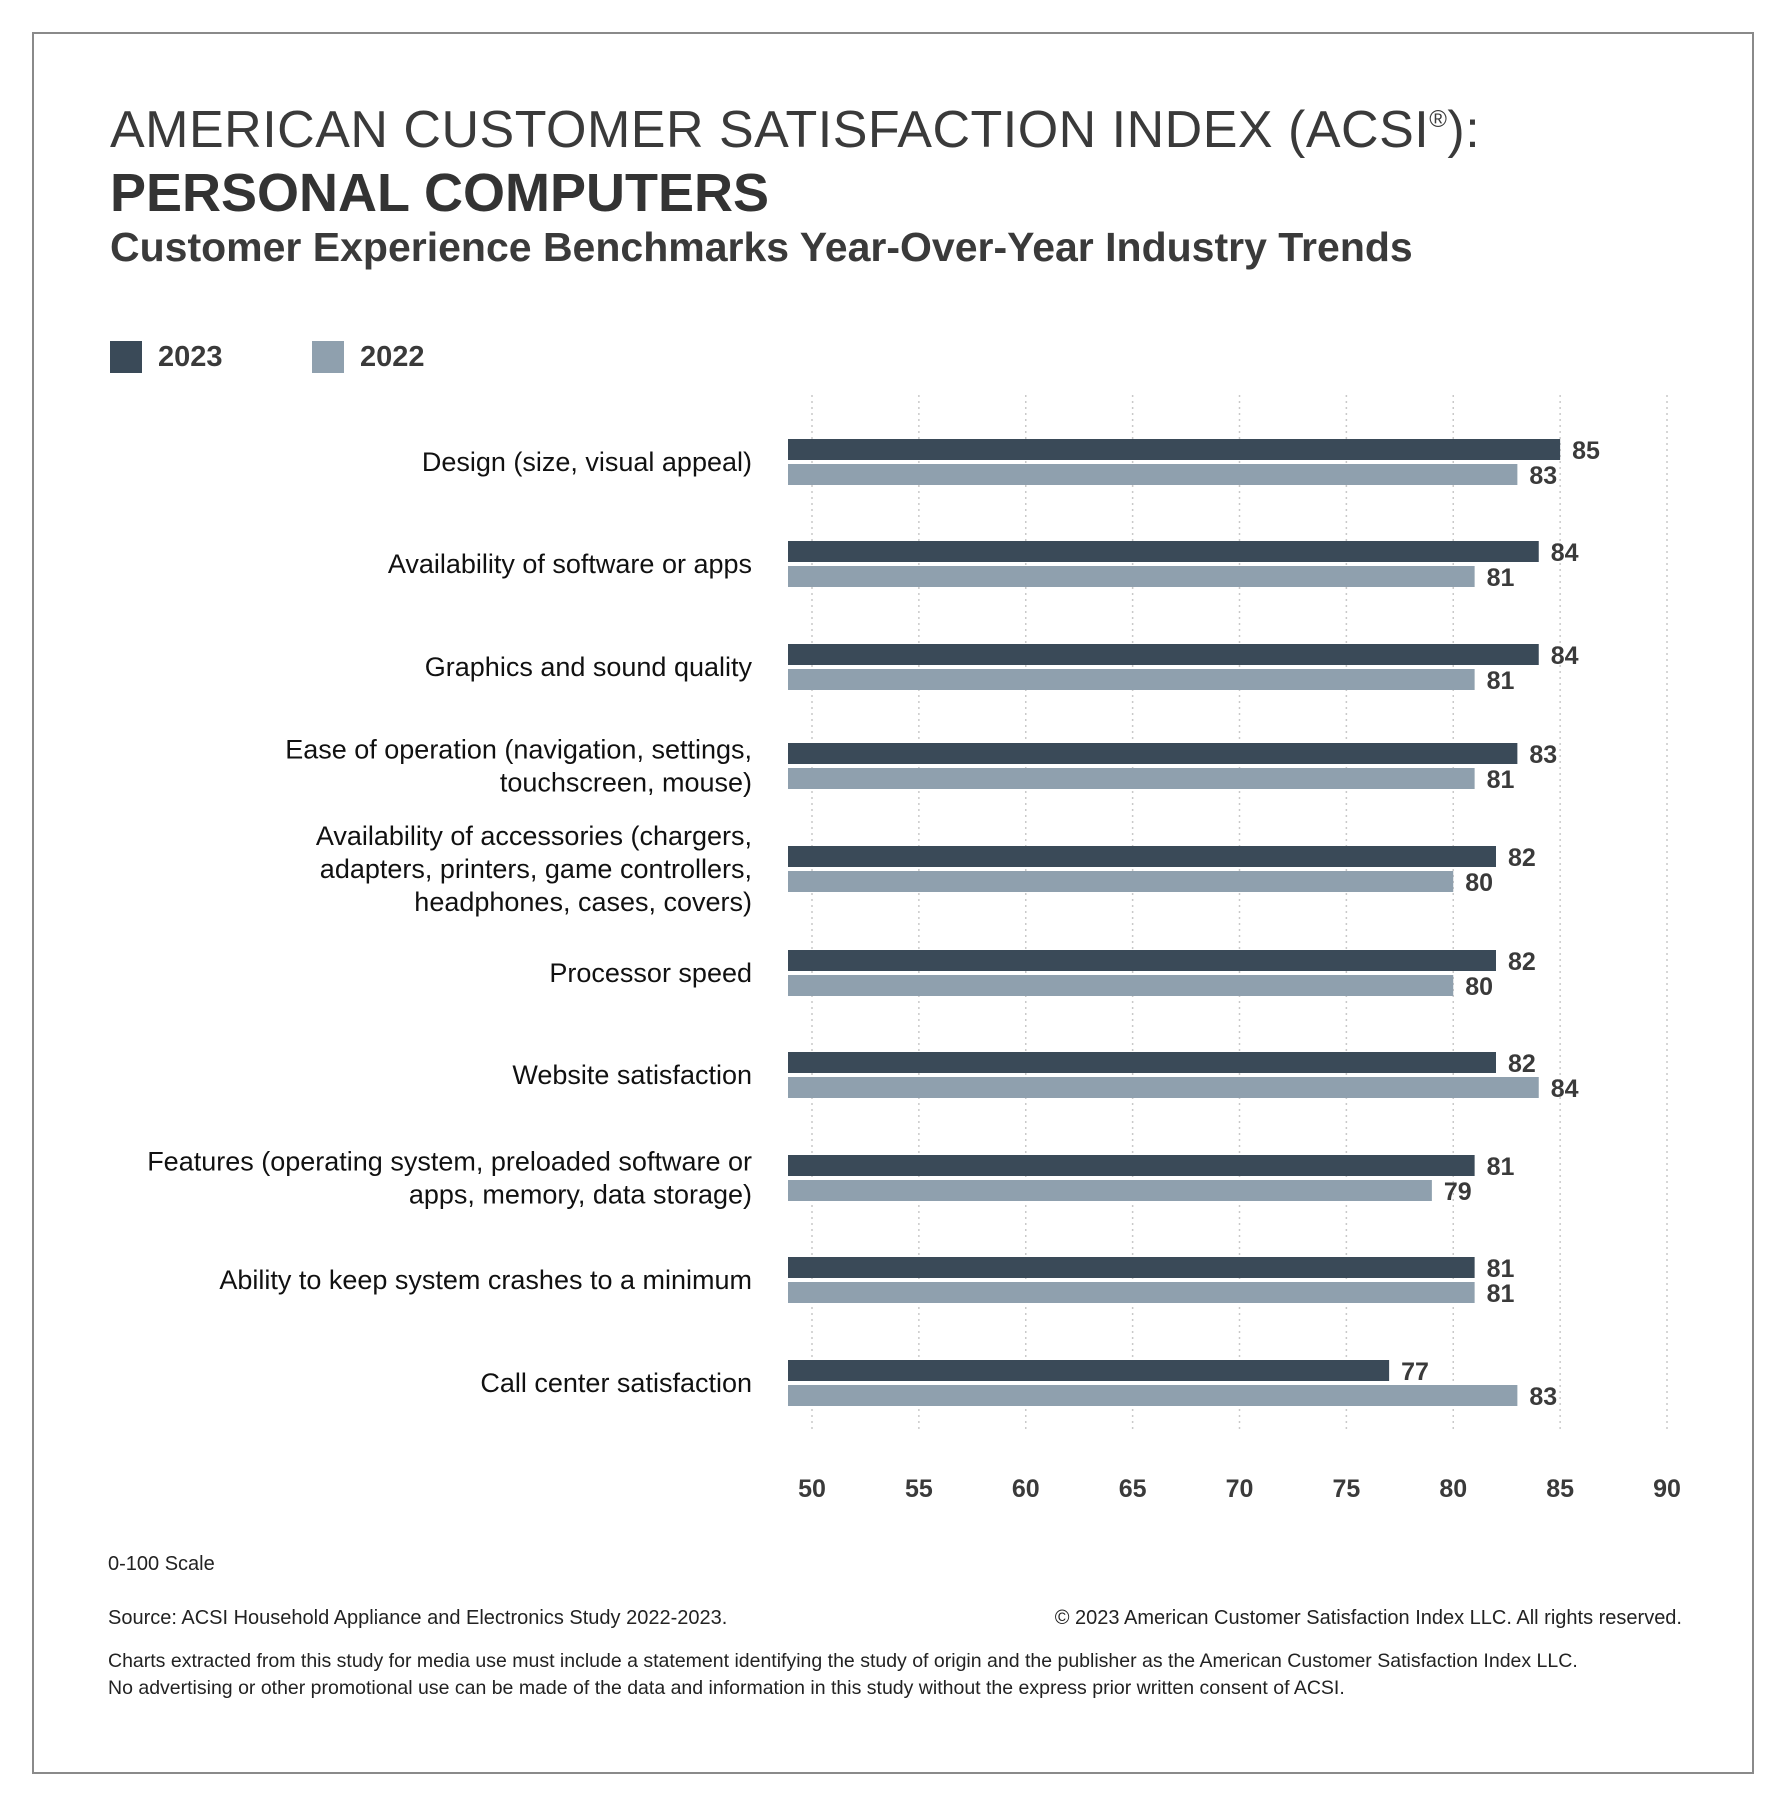  I want to click on category-label: adapters, printers, game controllers,, so click(536, 869).